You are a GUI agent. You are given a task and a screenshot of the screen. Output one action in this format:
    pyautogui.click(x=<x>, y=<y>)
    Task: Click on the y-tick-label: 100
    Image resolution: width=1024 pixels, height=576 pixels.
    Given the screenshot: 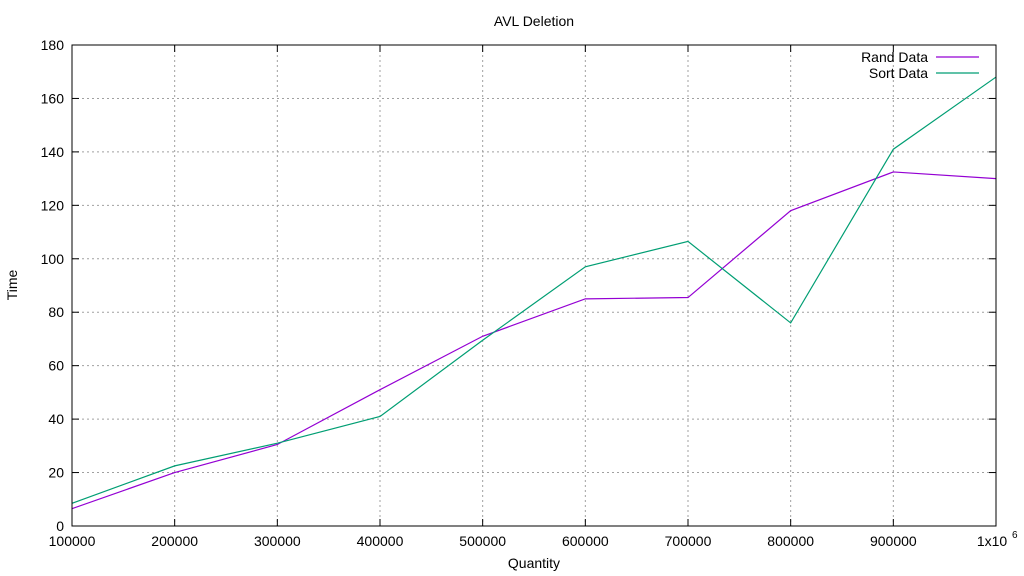 What is the action you would take?
    pyautogui.click(x=53, y=259)
    